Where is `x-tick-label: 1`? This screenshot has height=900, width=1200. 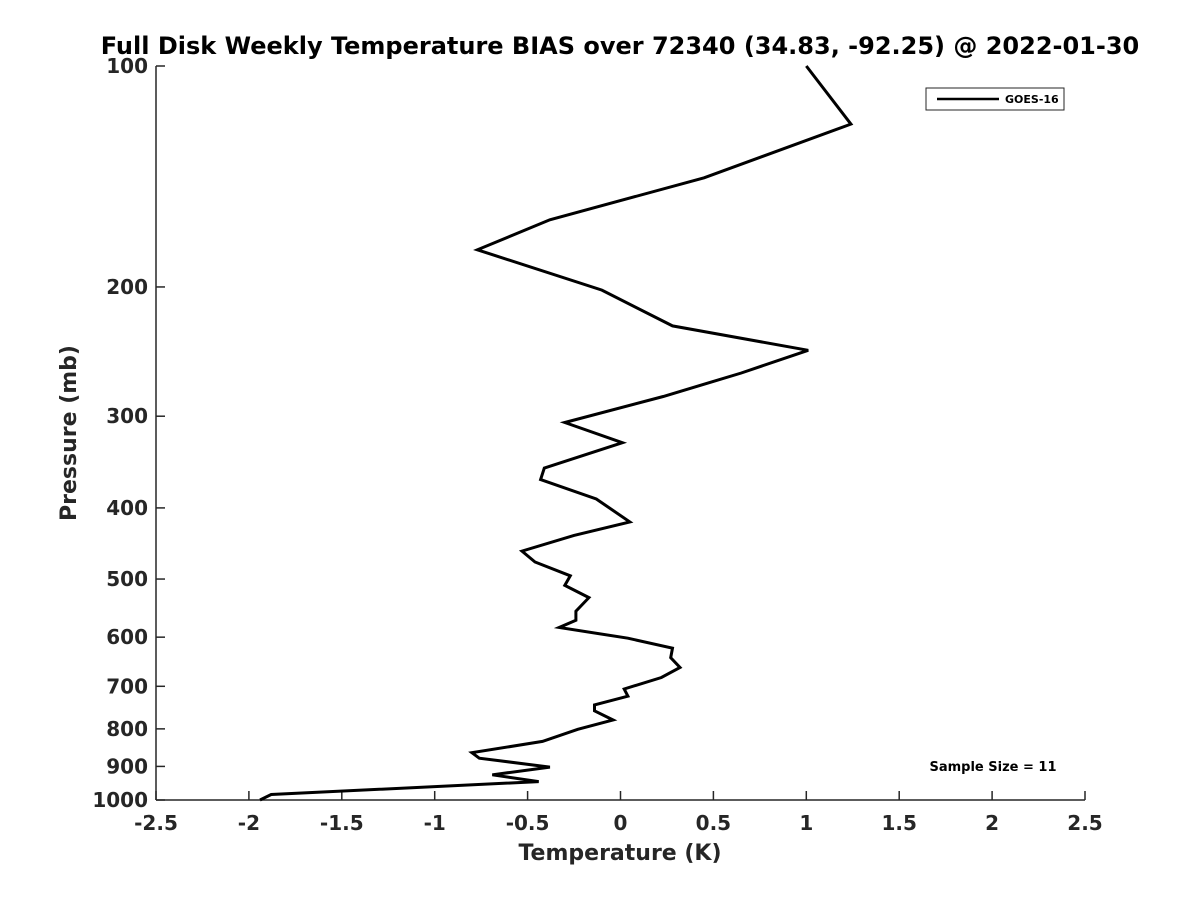 x-tick-label: 1 is located at coordinates (806, 823).